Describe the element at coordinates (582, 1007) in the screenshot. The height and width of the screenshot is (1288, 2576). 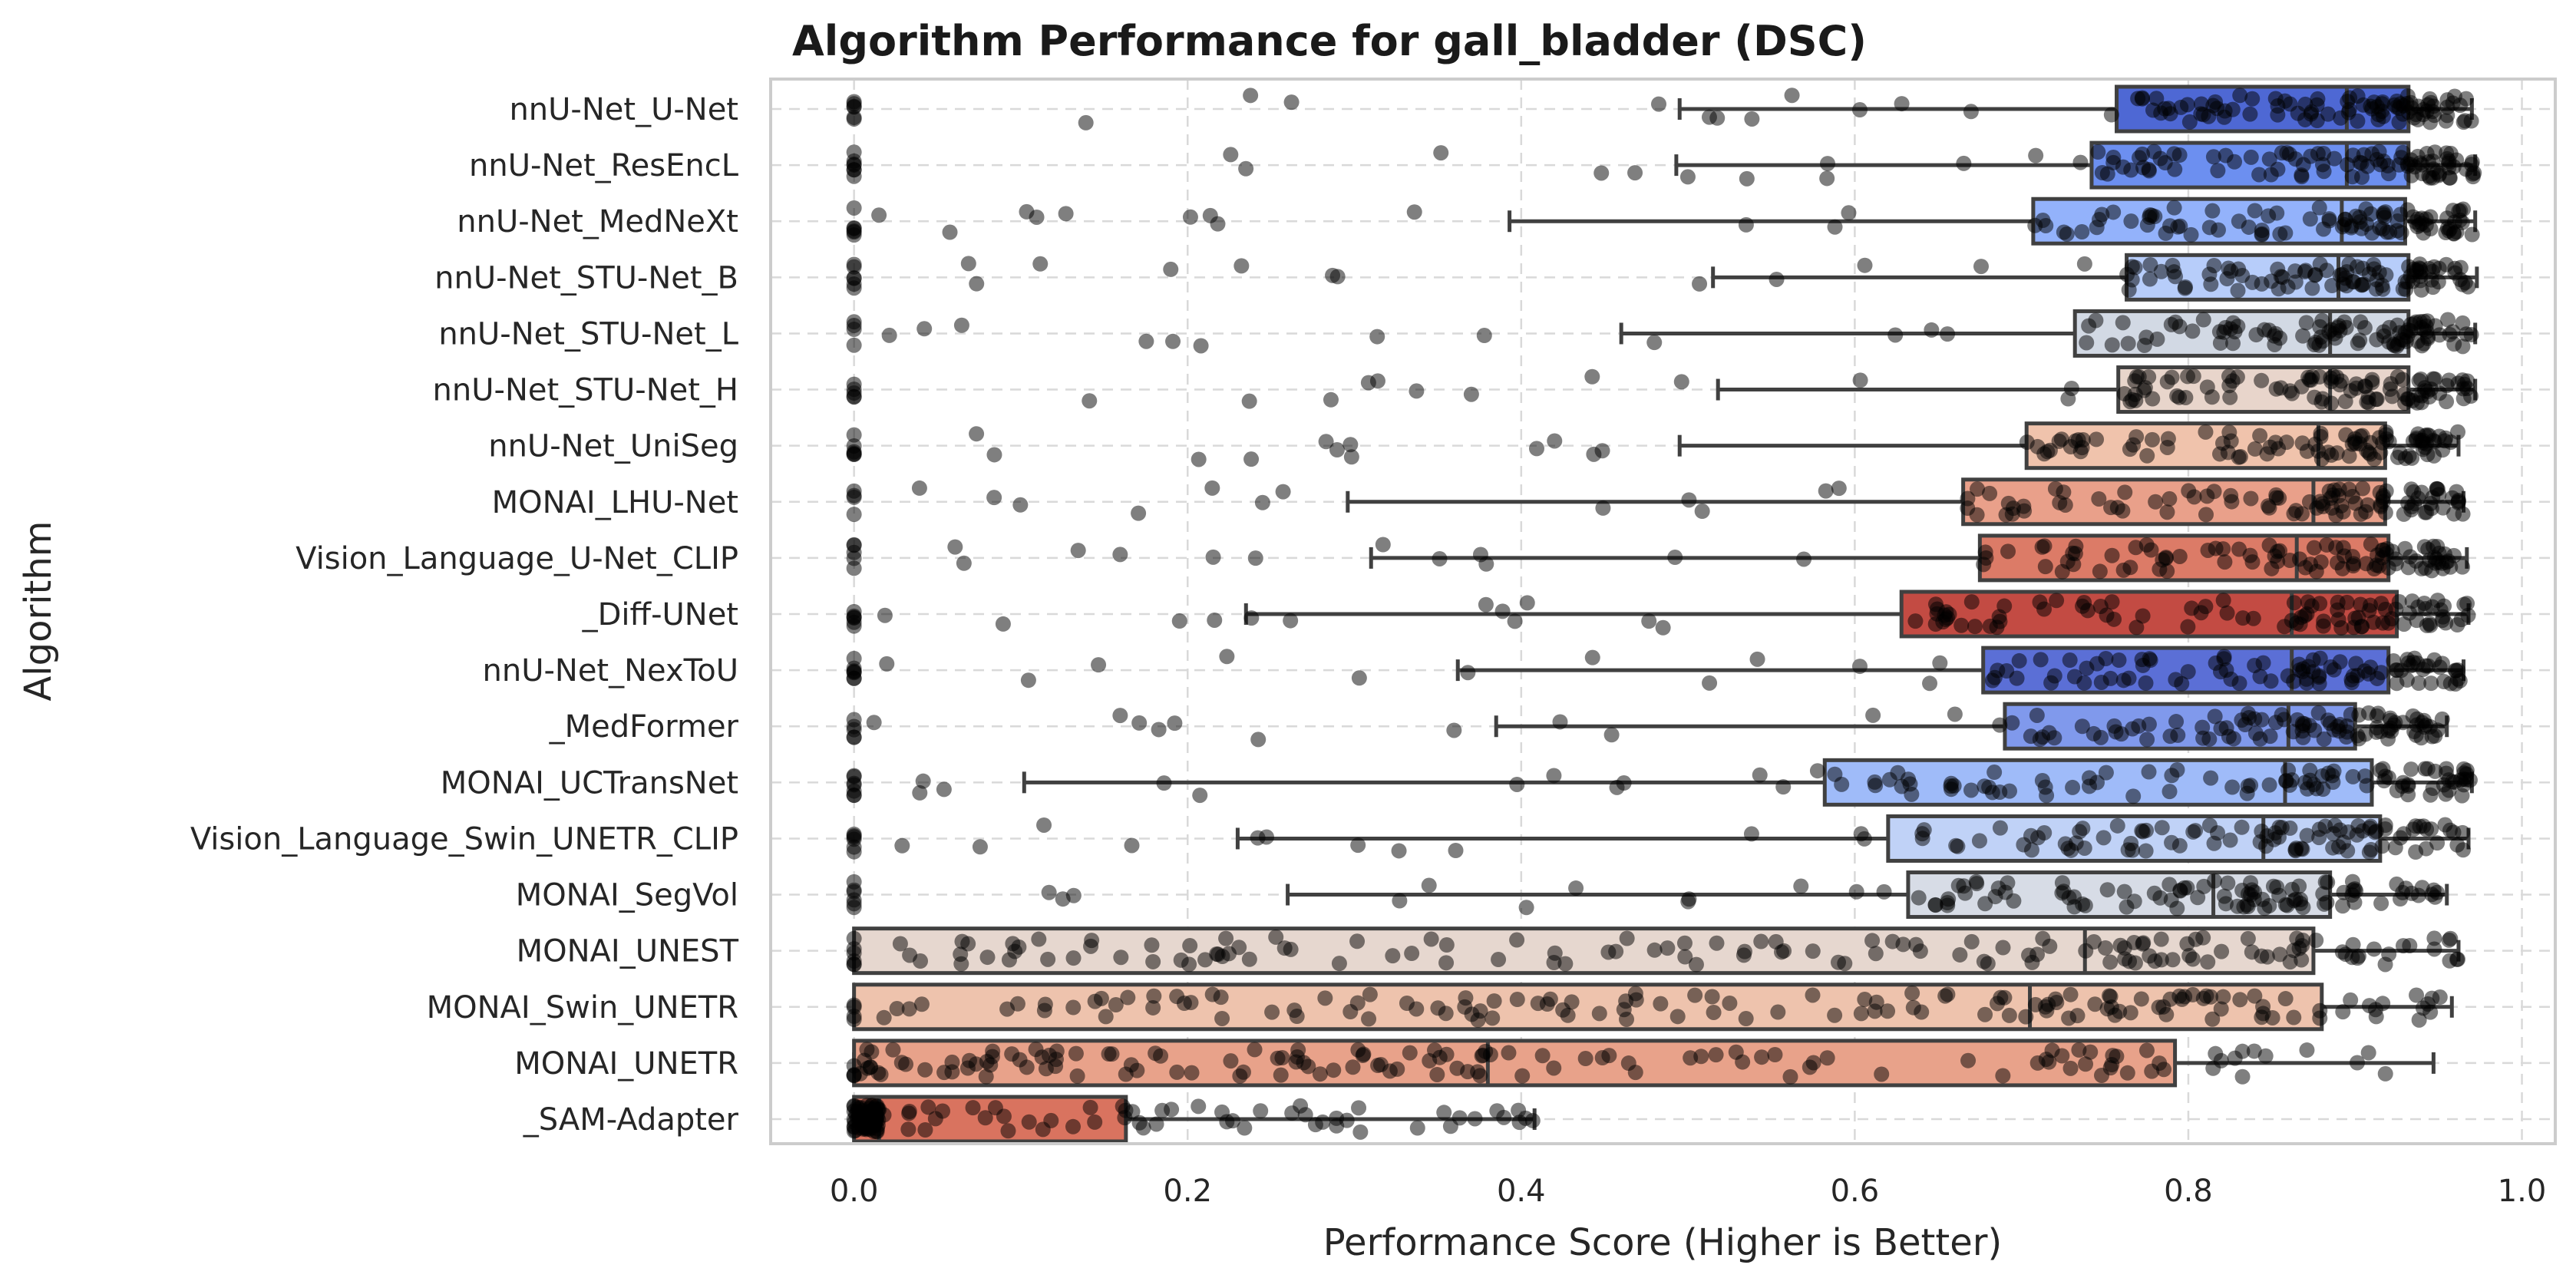
I see `y-tick-label: MONAI_Swin_UNETR` at that location.